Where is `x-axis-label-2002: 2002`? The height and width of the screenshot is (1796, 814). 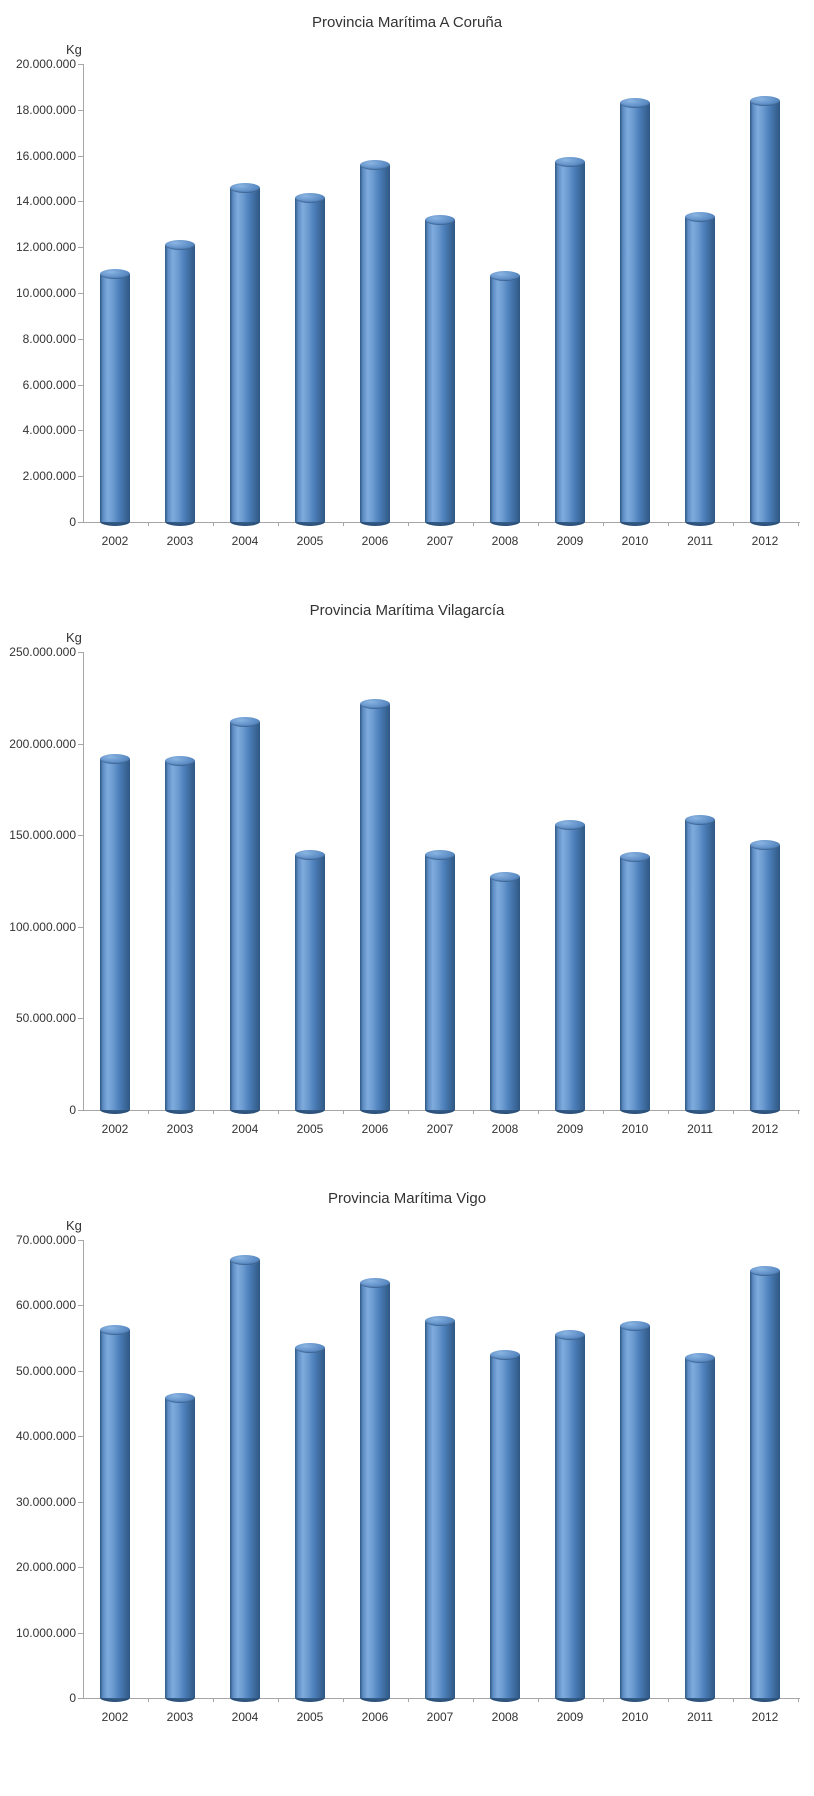
x-axis-label-2002: 2002 is located at coordinates (115, 1129).